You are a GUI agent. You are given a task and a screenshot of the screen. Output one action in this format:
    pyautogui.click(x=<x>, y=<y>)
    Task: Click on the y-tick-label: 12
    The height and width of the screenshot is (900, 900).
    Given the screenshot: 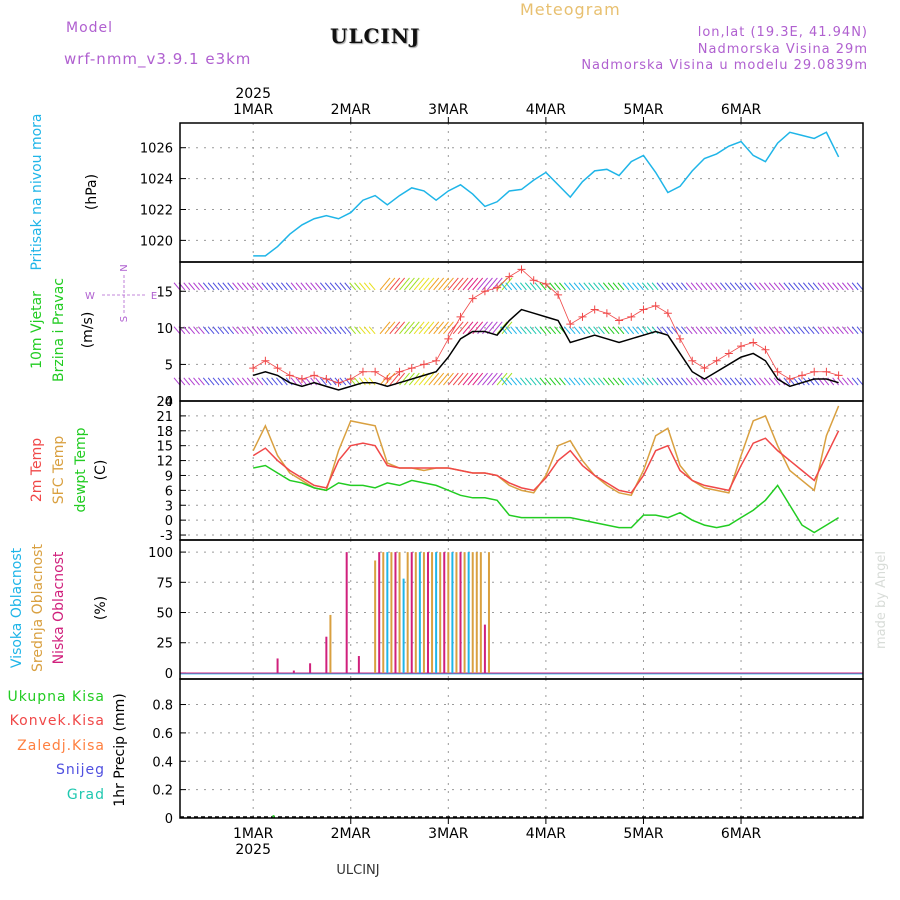 What is the action you would take?
    pyautogui.click(x=164, y=462)
    